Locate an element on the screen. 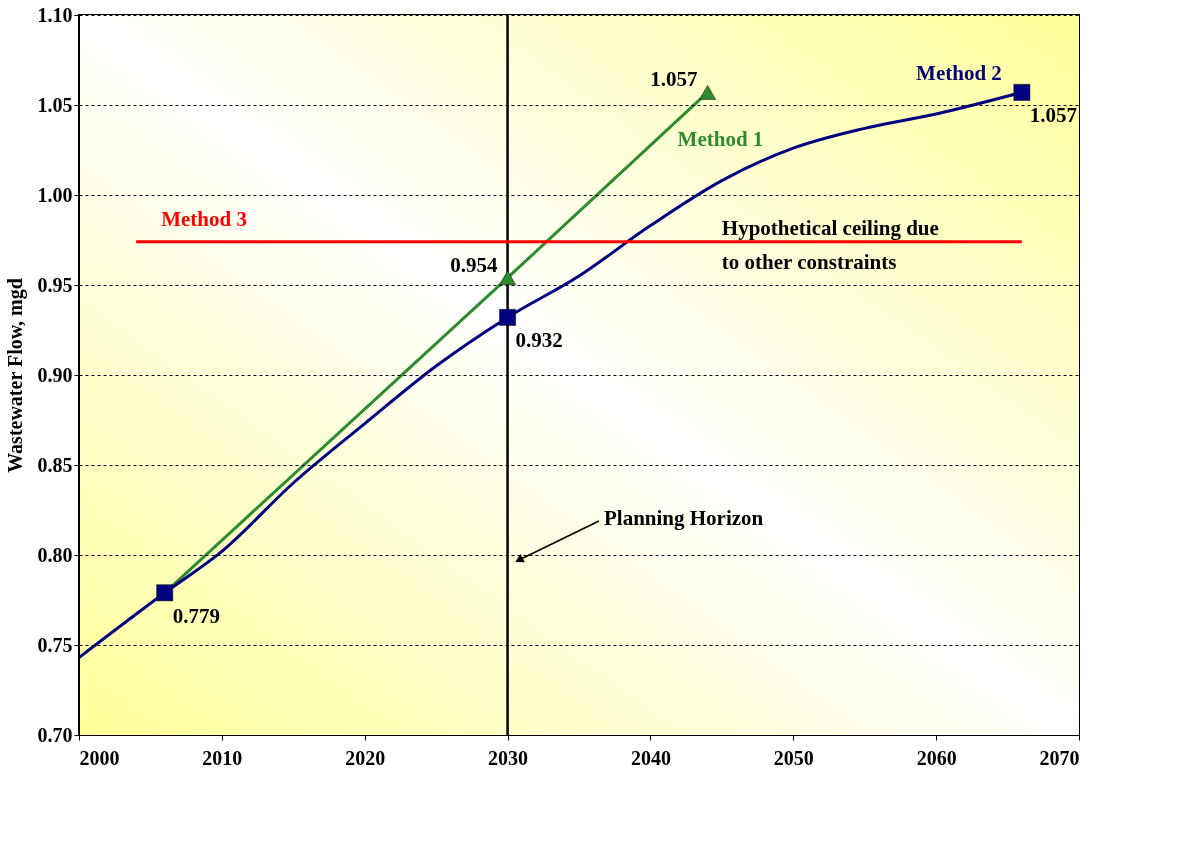 This screenshot has height=852, width=1185. data-label: 0.954 is located at coordinates (474, 264).